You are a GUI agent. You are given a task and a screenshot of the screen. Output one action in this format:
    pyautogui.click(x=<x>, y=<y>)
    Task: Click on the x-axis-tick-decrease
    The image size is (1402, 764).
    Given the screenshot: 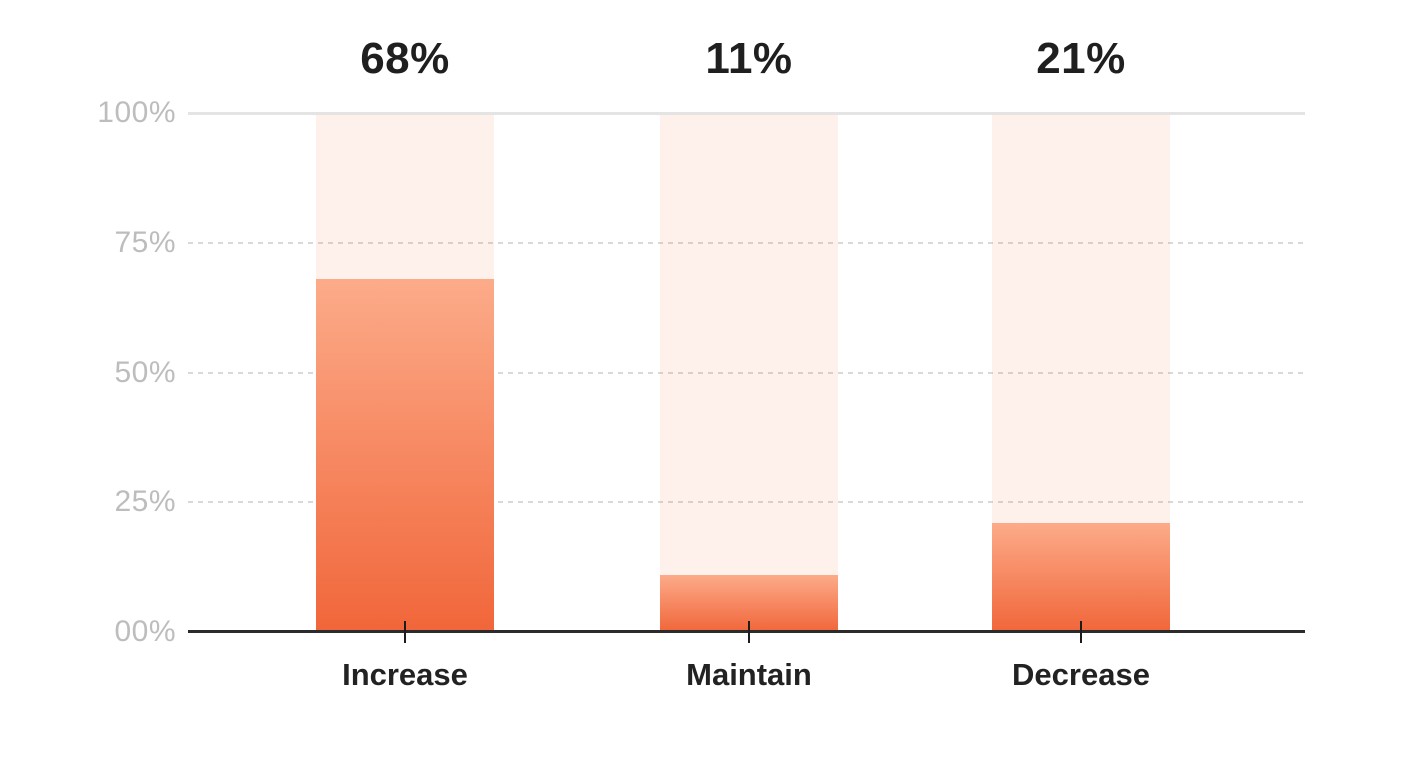 What is the action you would take?
    pyautogui.click(x=1081, y=632)
    